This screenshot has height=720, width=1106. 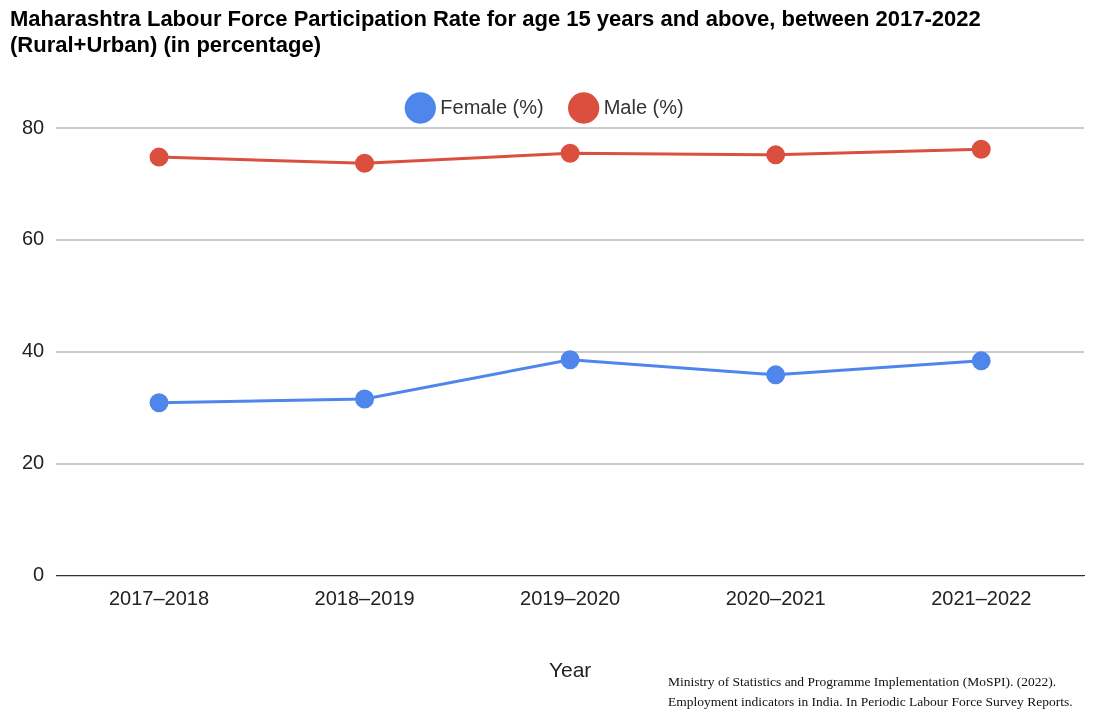 What do you see at coordinates (33, 350) in the screenshot?
I see `y-tick-label: 40` at bounding box center [33, 350].